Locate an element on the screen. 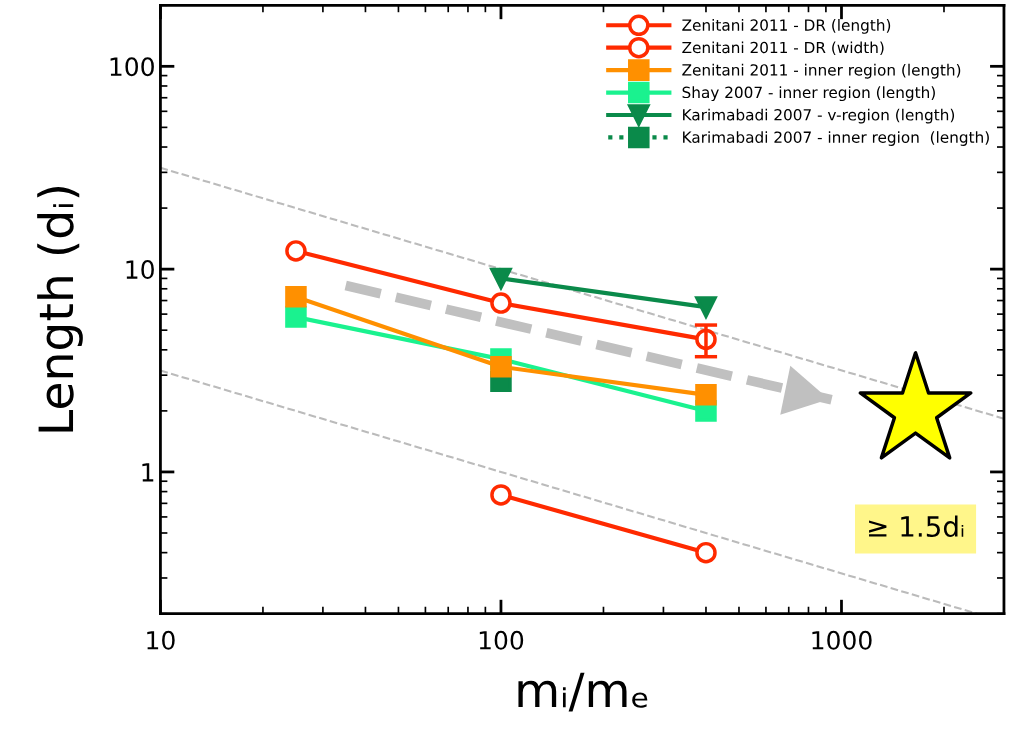 Image resolution: width=1009 pixels, height=753 pixels. legend-label: Zenitani 2011 - DR (length) is located at coordinates (786, 26).